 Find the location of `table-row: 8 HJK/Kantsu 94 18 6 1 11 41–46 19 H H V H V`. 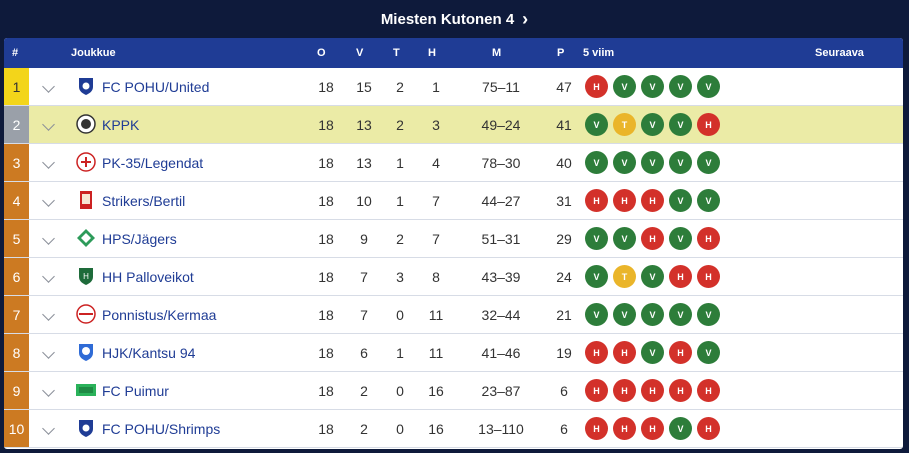

table-row: 8 HJK/Kantsu 94 18 6 1 11 41–46 19 H H V H V is located at coordinates (453, 353).